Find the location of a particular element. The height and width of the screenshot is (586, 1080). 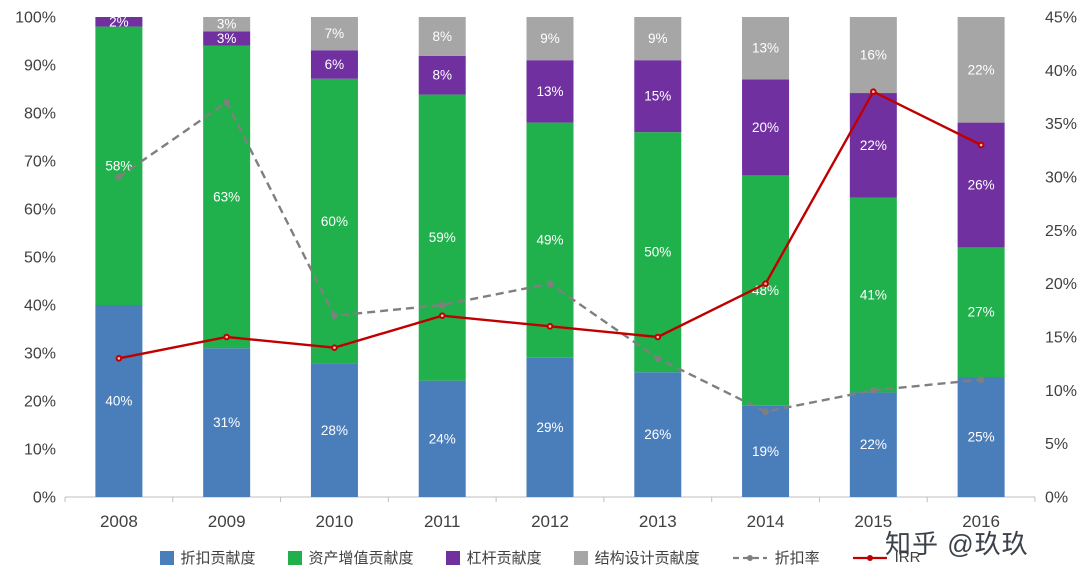

right-axis-tick-label: 40% is located at coordinates (1061, 71).